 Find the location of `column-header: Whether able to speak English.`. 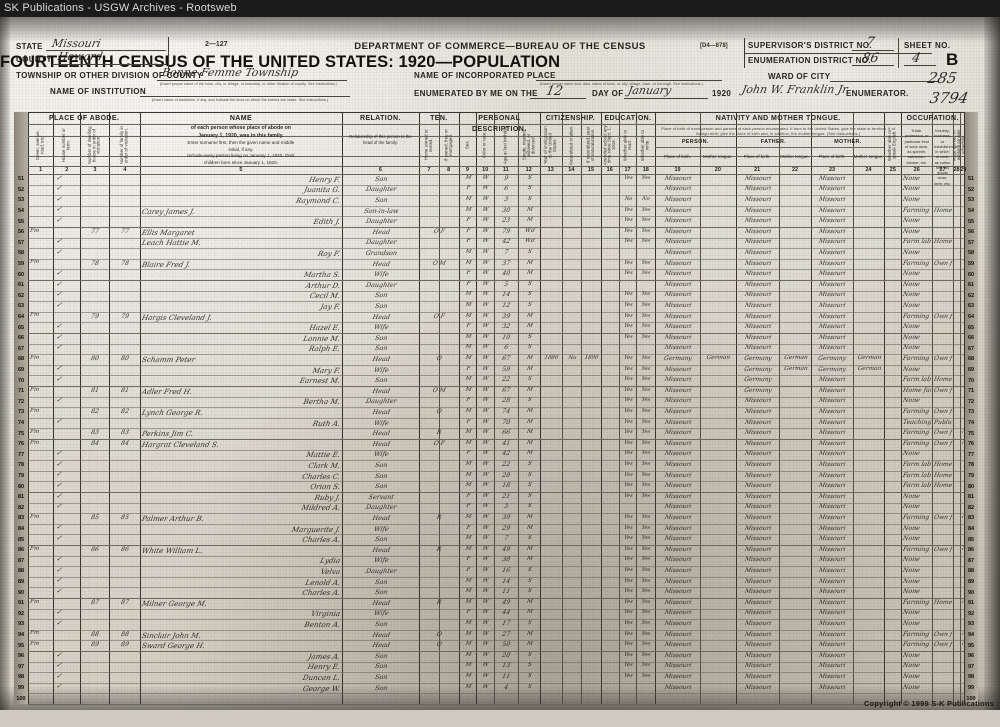

column-header: Whether able to speak English. is located at coordinates (892, 145).